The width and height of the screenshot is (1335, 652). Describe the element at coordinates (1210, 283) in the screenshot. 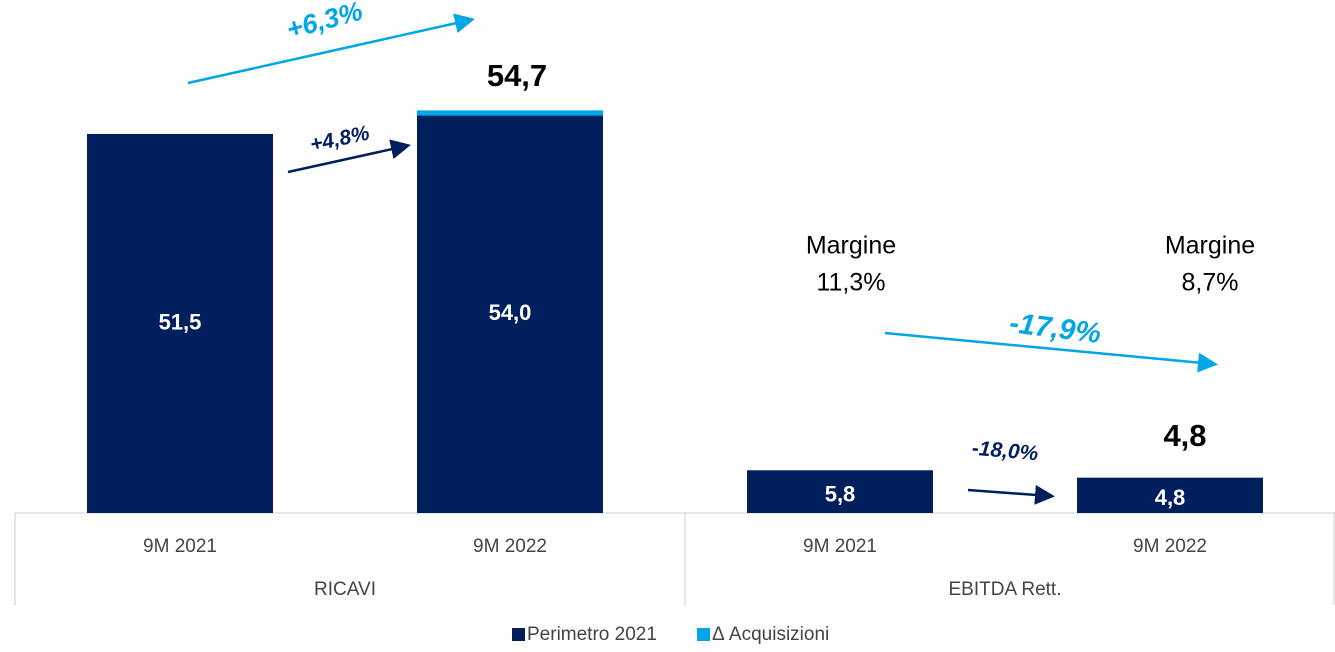

I see `margin-value: 8,7%` at that location.